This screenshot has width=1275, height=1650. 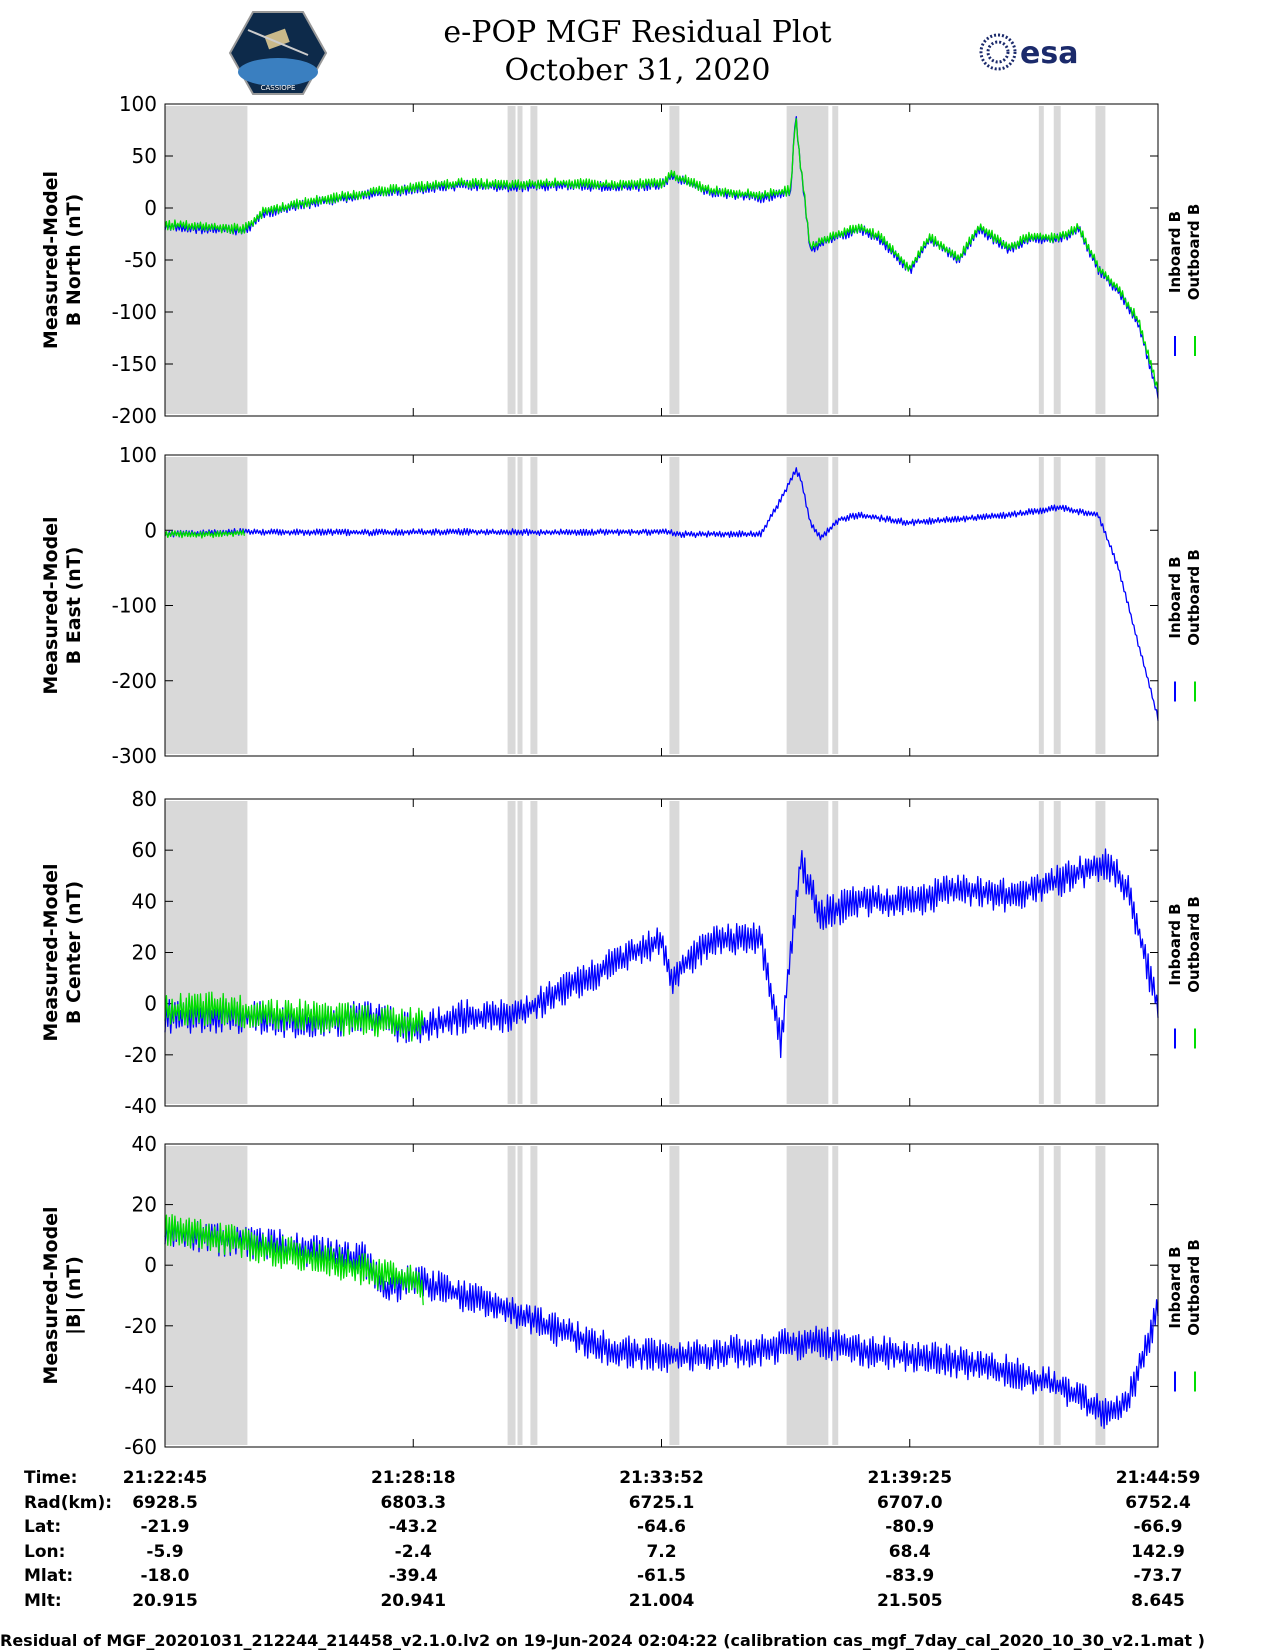 I want to click on info-value: -80.9, so click(x=910, y=1527).